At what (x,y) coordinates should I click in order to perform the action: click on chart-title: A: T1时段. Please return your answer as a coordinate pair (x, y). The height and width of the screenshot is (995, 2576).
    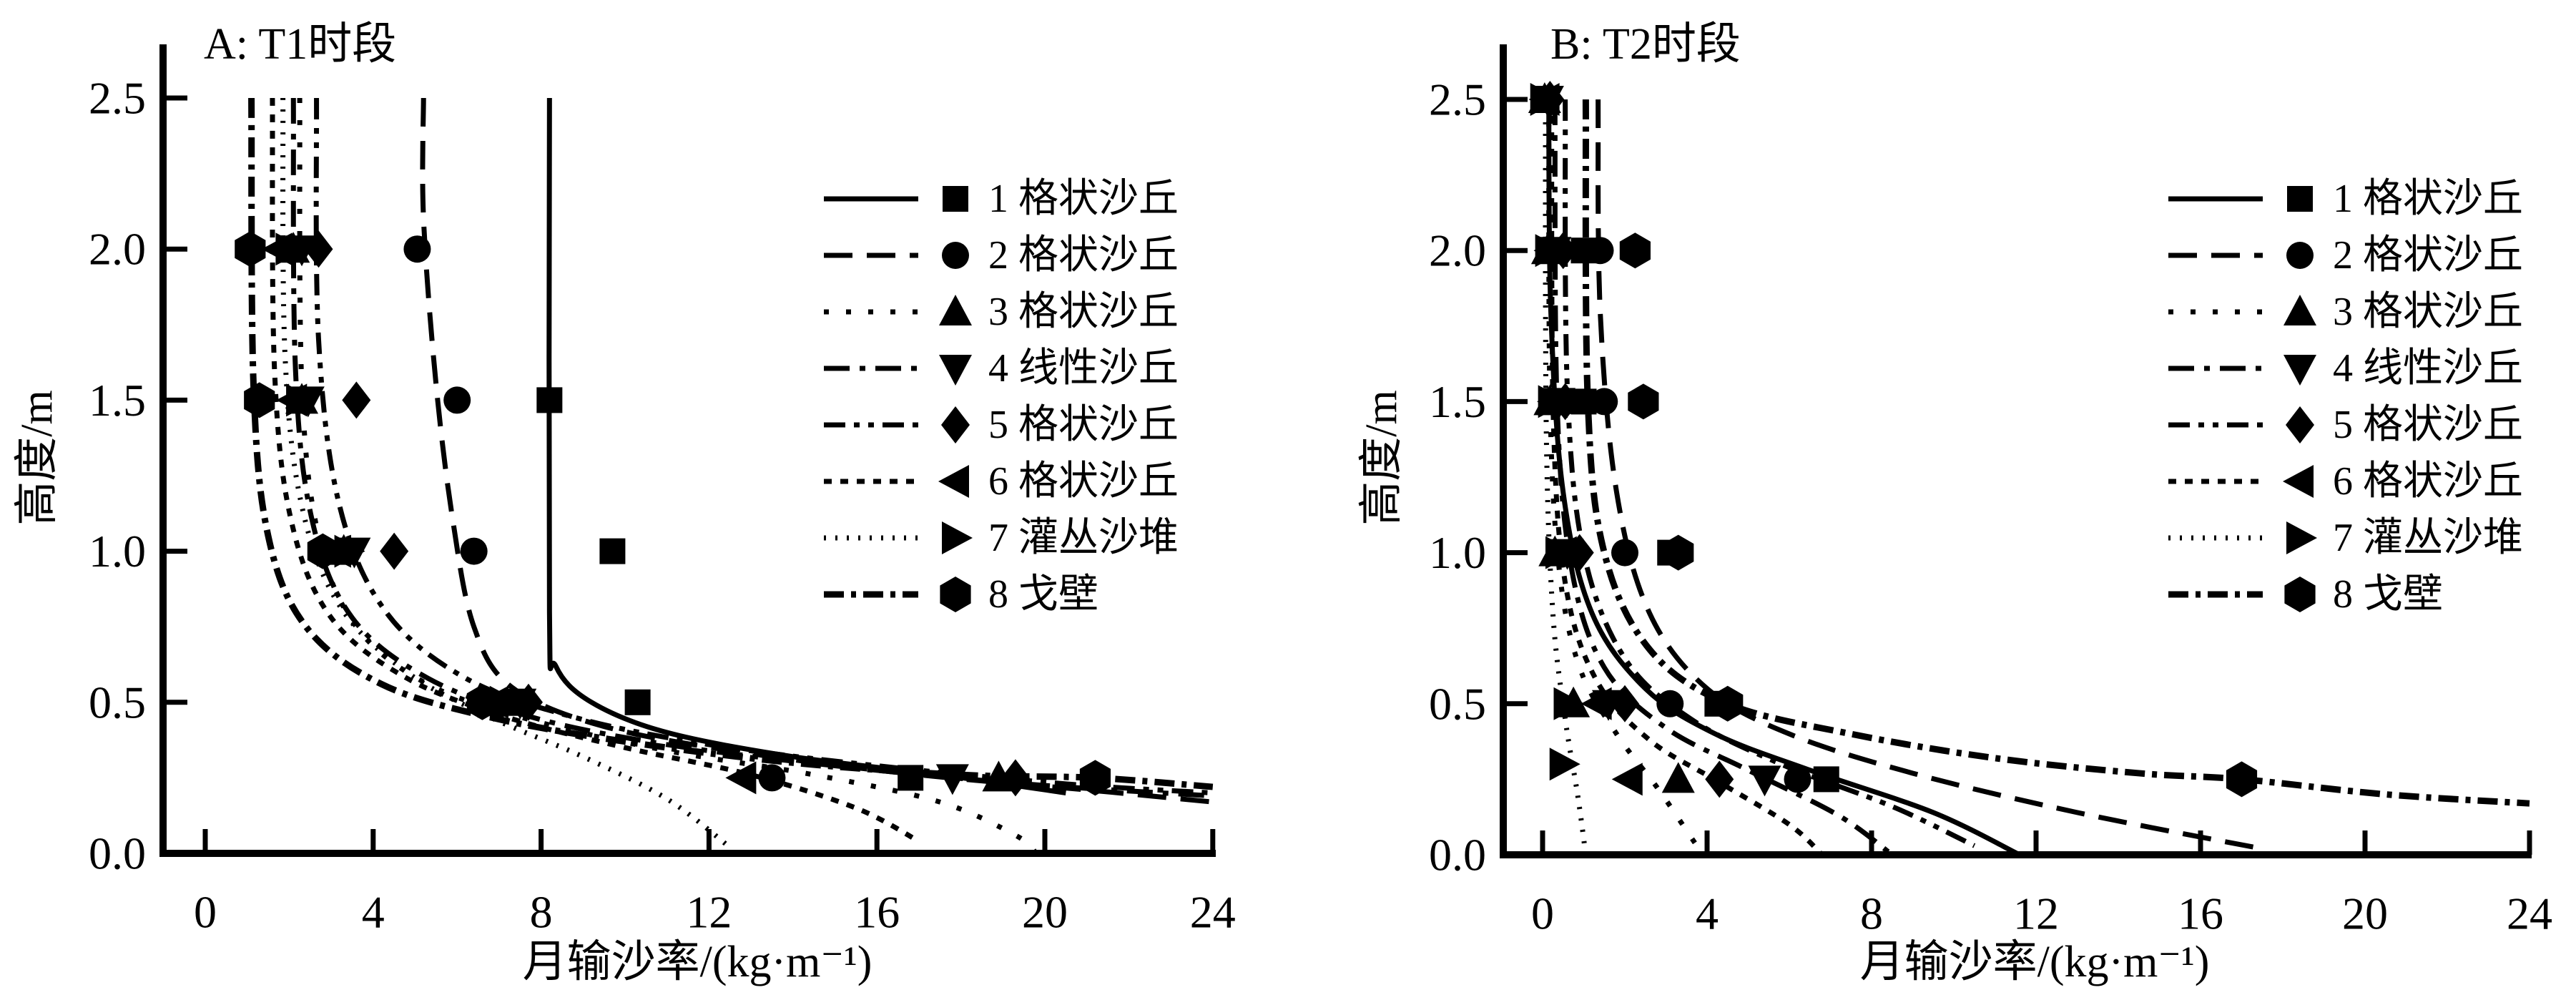
    Looking at the image, I should click on (300, 44).